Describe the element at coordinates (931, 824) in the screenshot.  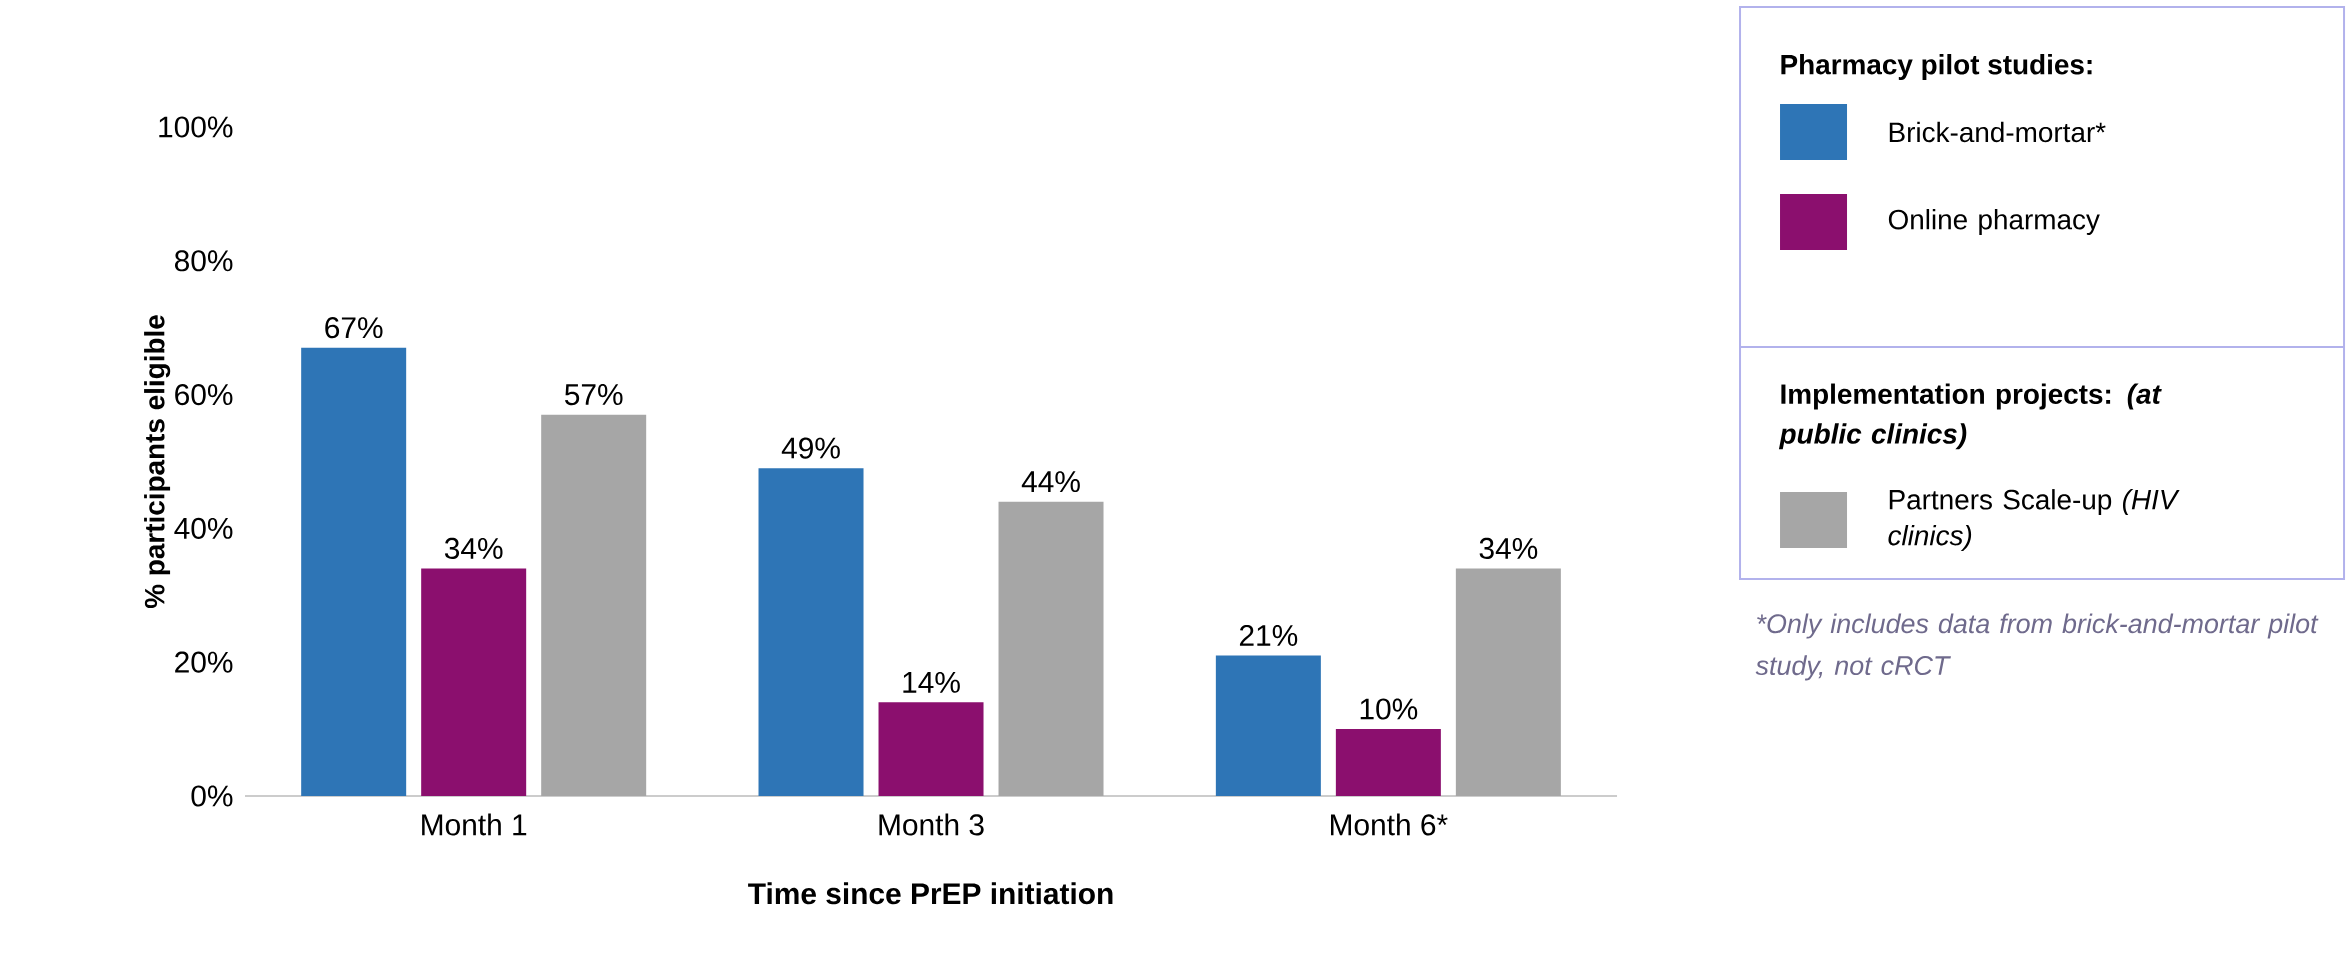
I see `x-tick-label: Month 3` at that location.